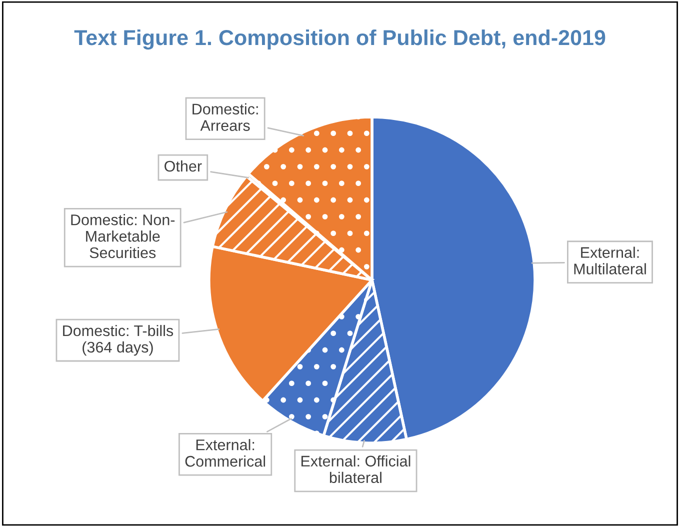 This screenshot has width=680, height=527. What do you see at coordinates (340, 39) in the screenshot?
I see `chart-title: Text Figure 1. Composition of Public Debt, end-2019` at bounding box center [340, 39].